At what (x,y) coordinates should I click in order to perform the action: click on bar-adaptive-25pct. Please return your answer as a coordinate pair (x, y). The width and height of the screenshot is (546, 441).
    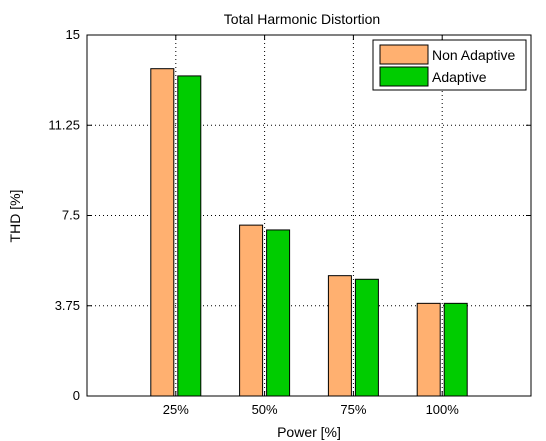
    Looking at the image, I should click on (189, 236).